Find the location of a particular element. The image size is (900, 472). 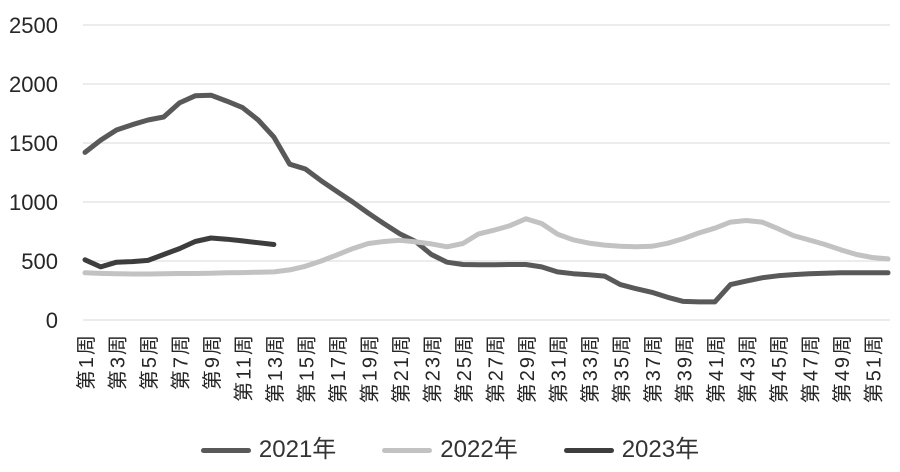

x-axis-tick-label: 第21周 is located at coordinates (401, 368).